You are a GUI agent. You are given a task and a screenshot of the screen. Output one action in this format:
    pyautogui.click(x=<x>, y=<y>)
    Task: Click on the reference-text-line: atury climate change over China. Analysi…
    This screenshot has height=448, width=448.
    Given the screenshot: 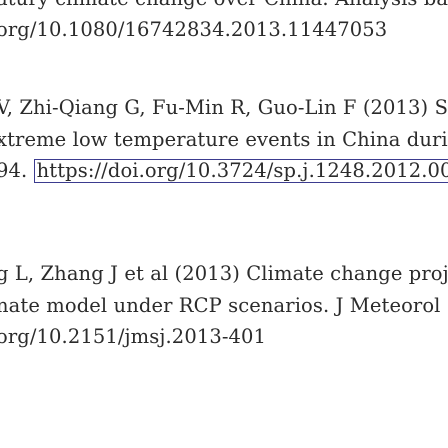 What is the action you would take?
    pyautogui.click(x=224, y=5)
    